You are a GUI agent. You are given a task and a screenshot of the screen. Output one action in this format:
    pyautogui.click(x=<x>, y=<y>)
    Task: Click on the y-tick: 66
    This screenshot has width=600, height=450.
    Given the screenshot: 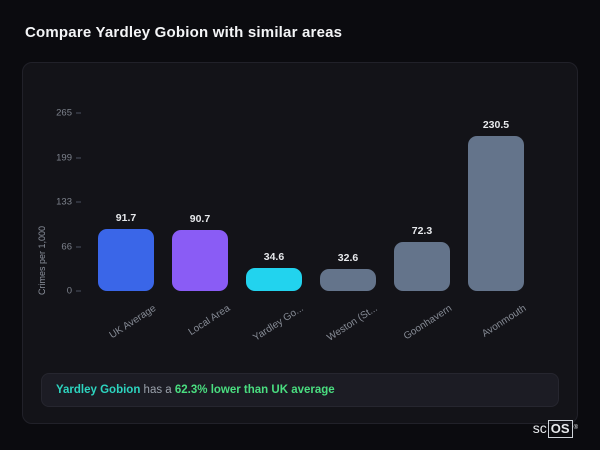 What is the action you would take?
    pyautogui.click(x=71, y=246)
    